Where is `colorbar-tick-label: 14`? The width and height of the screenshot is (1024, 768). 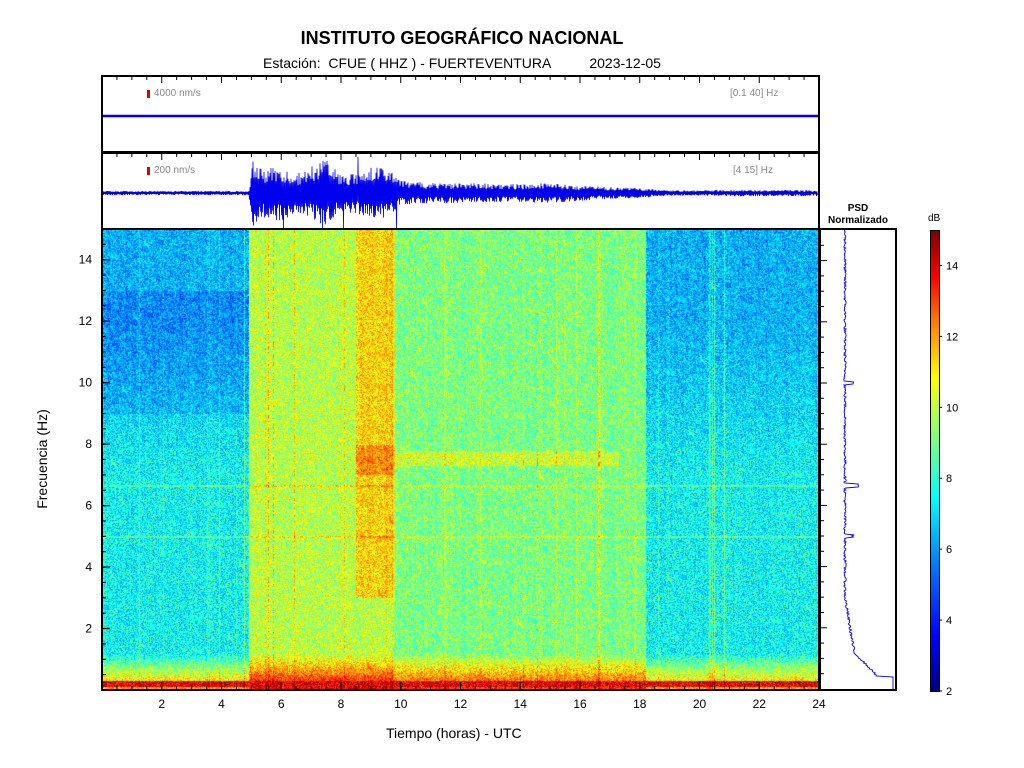 colorbar-tick-label: 14 is located at coordinates (952, 266).